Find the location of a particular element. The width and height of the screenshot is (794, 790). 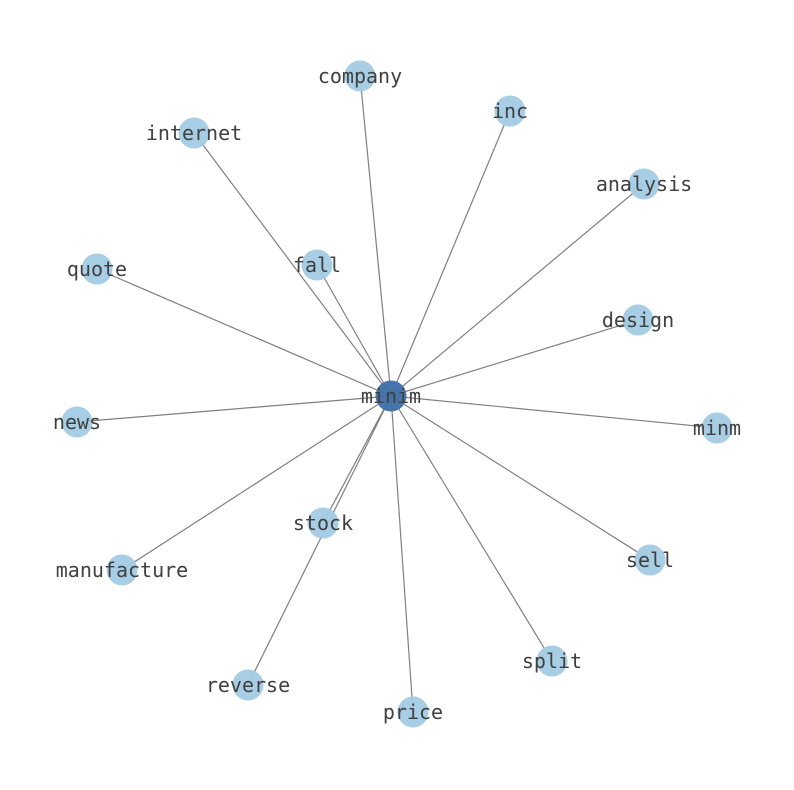

edge-minim-internet is located at coordinates (292, 264).